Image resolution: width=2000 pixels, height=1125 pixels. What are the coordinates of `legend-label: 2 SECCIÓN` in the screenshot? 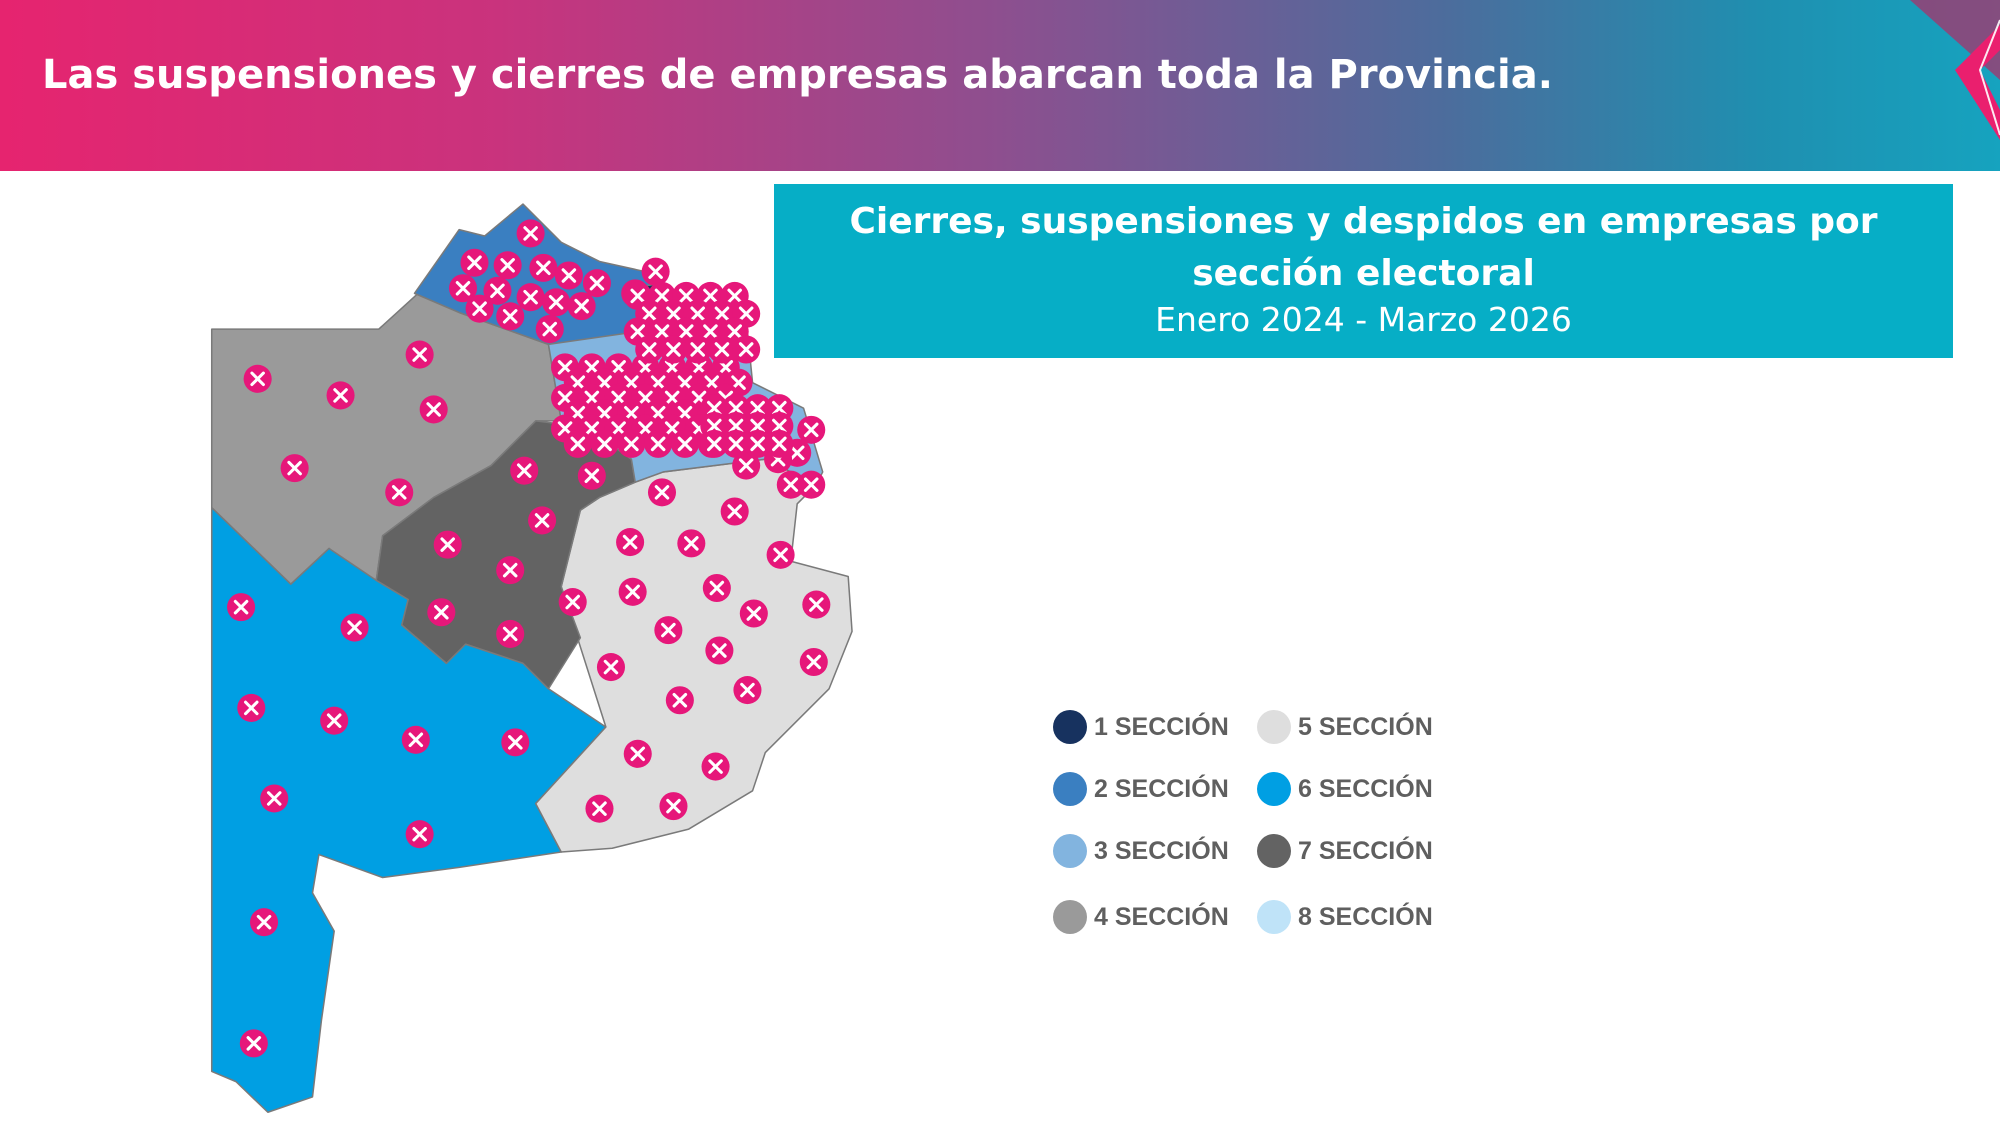 It's located at (1161, 788).